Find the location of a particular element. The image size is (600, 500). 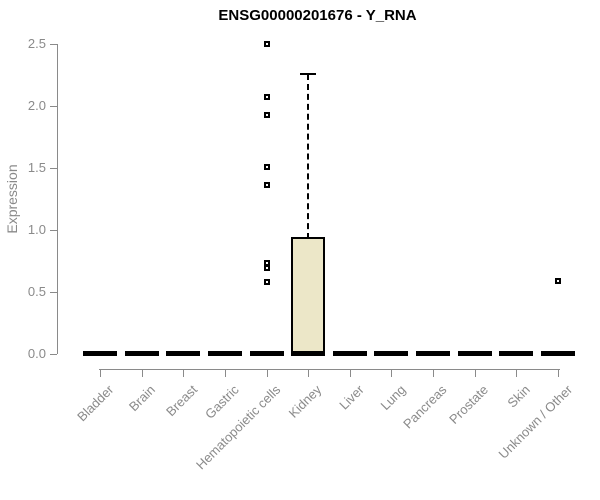

chart-title: ENSG00000201676 - Y_RNA is located at coordinates (317, 15).